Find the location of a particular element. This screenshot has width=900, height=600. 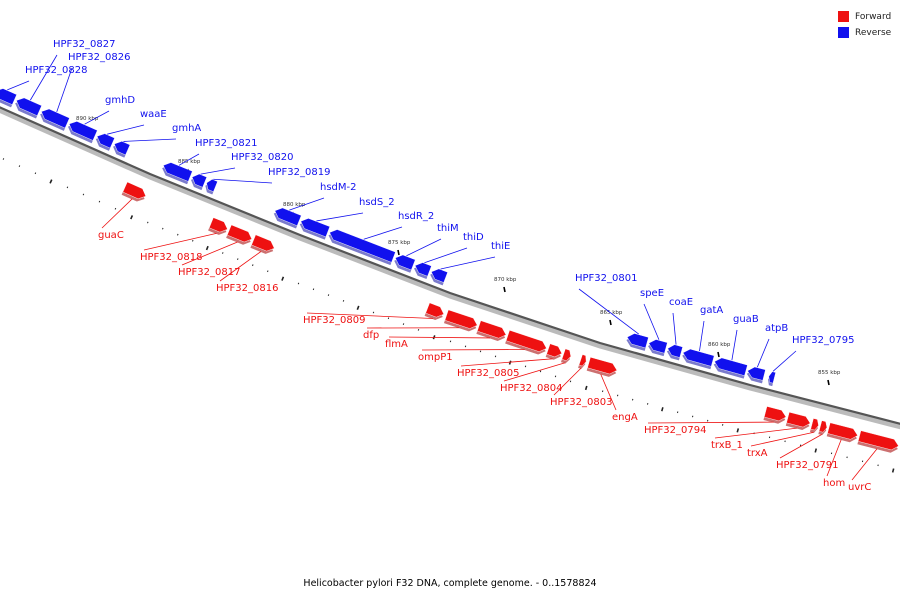

gene-label: waaE is located at coordinates (153, 114).